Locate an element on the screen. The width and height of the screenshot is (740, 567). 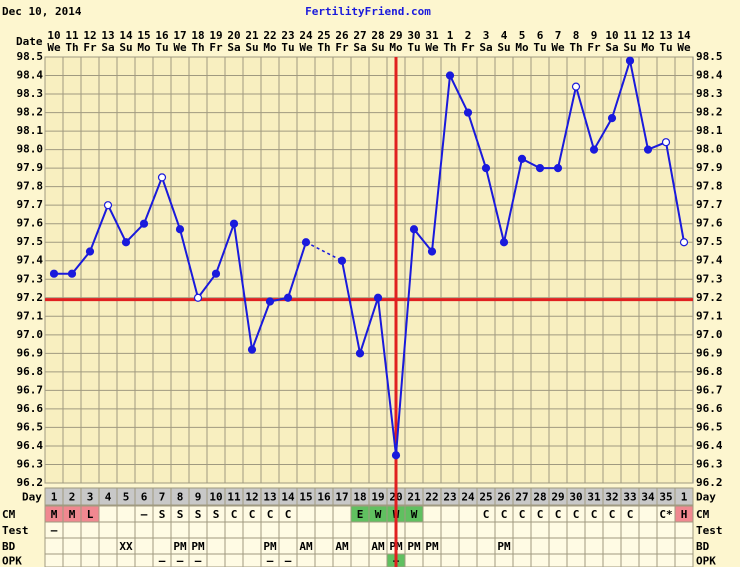
date-label: 28 is located at coordinates (377, 35).